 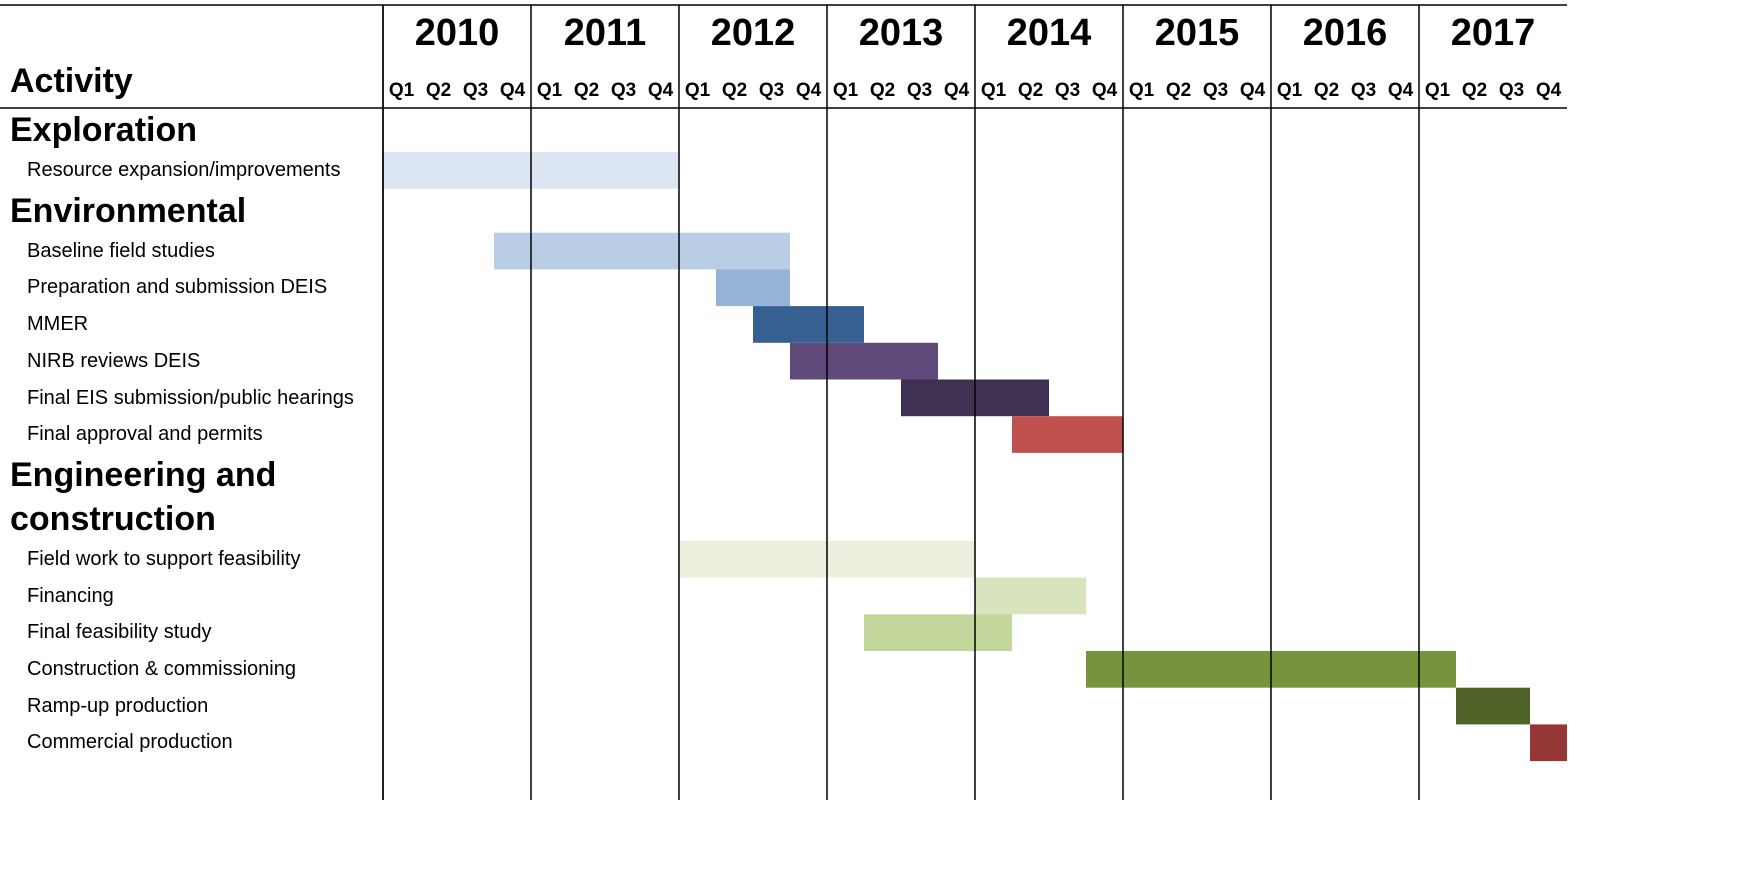 I want to click on task-label: Commercial production, so click(x=130, y=742).